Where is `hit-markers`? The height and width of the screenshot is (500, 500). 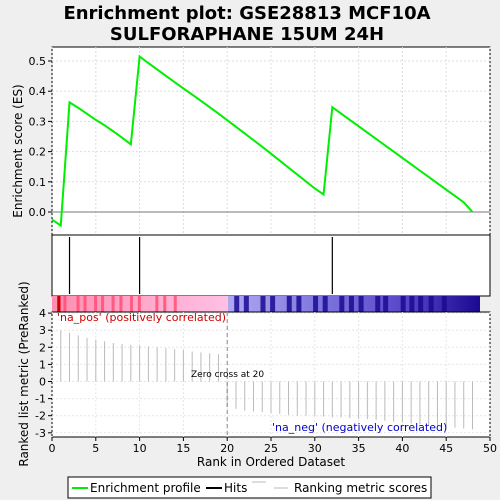 hit-markers is located at coordinates (200, 265).